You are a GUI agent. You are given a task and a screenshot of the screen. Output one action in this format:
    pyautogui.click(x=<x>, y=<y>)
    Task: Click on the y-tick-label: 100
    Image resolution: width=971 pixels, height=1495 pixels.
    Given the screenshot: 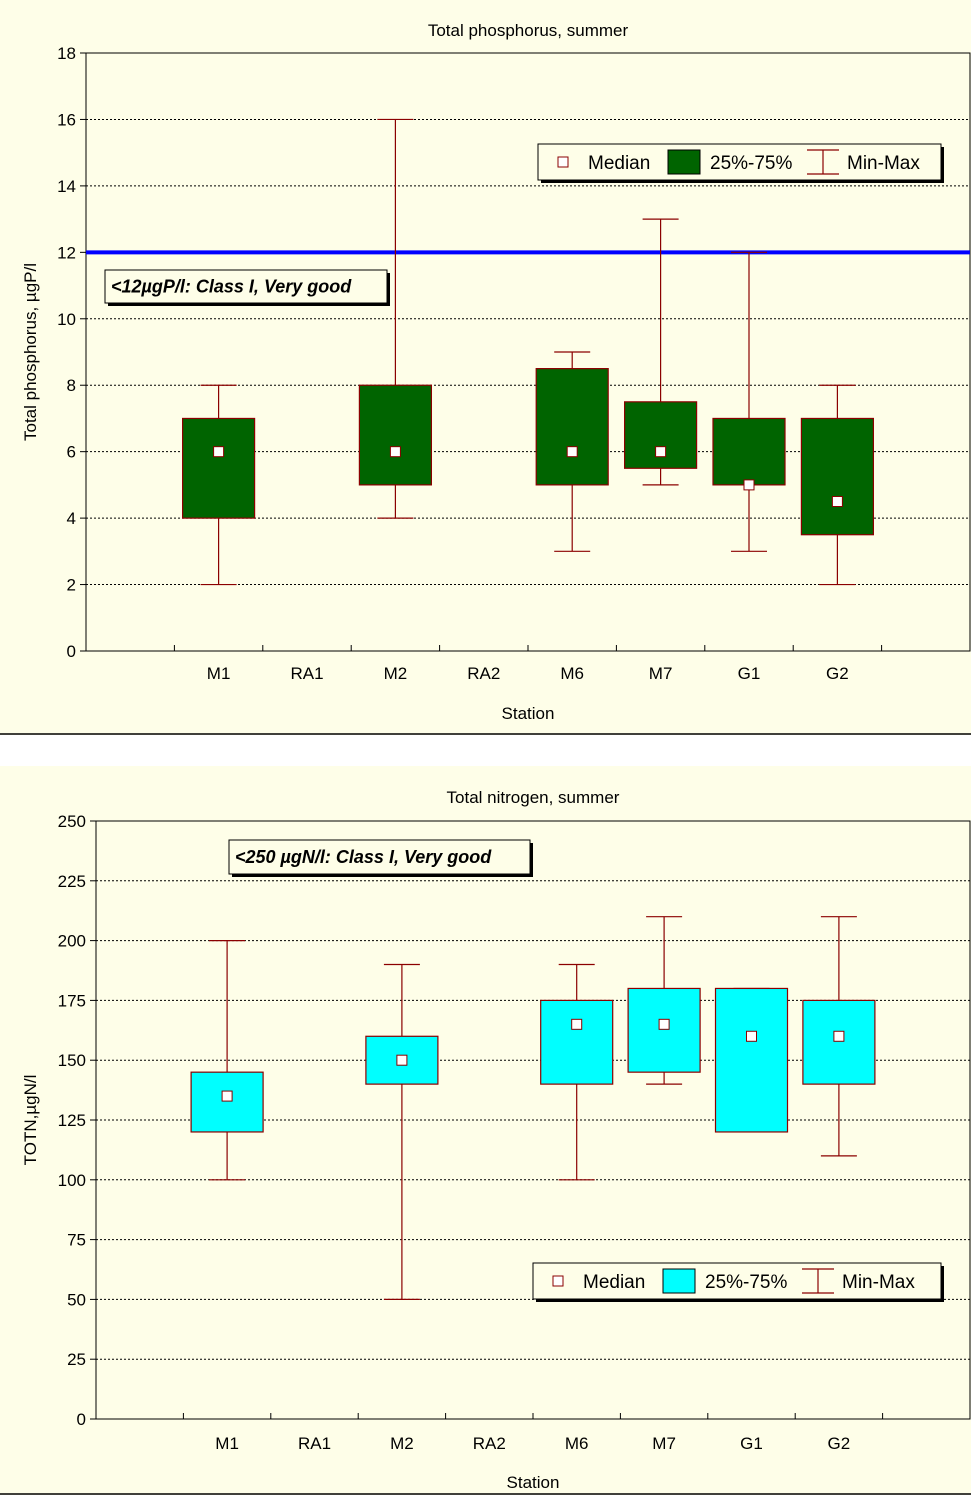 What is the action you would take?
    pyautogui.click(x=72, y=1180)
    